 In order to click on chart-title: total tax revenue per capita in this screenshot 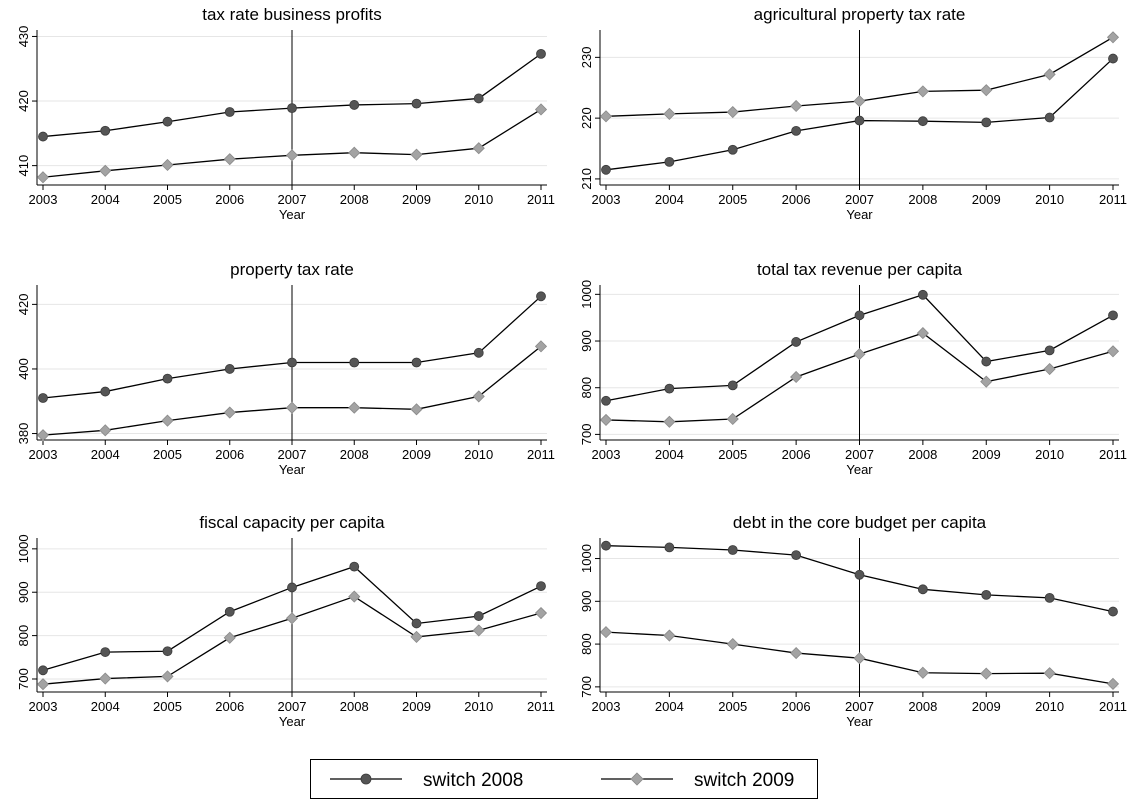, I will do `click(860, 269)`.